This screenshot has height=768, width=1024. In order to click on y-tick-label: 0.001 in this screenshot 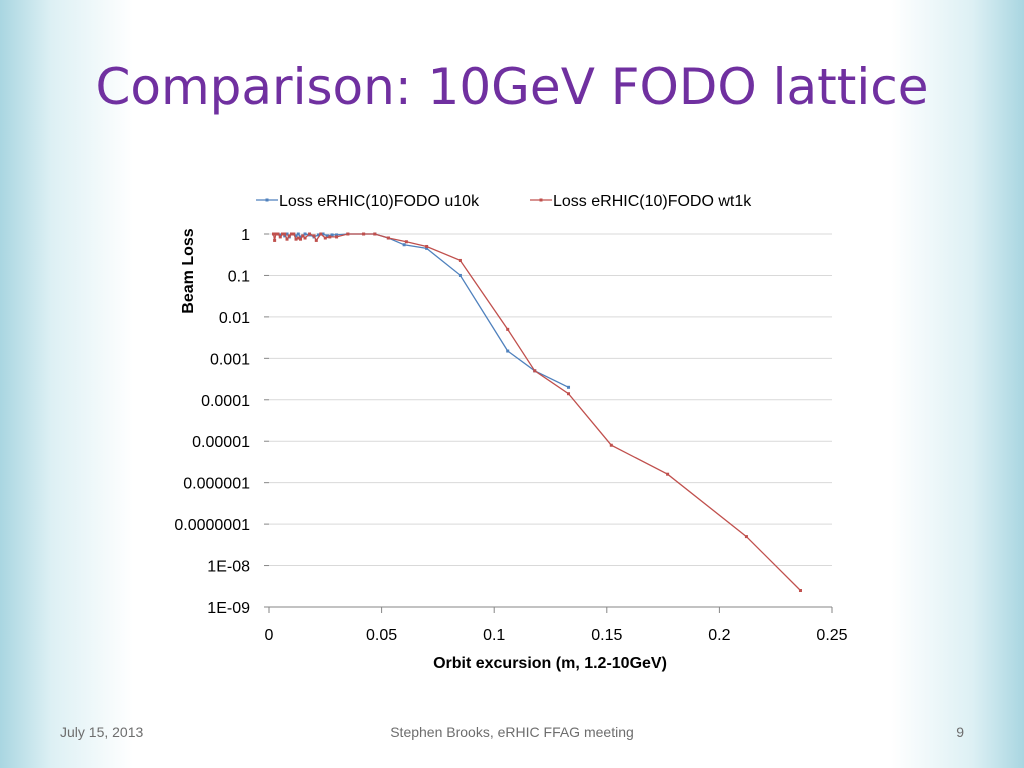, I will do `click(230, 359)`.